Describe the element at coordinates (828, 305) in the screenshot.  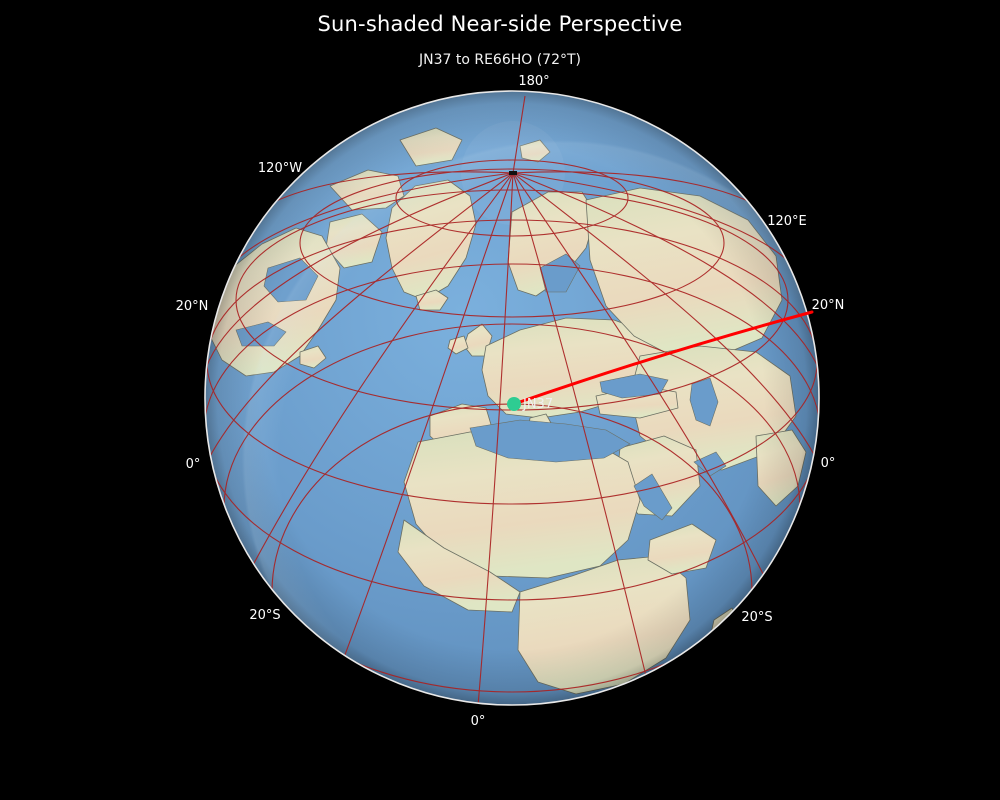
I see `graticule-label-20n-right: 20°N` at that location.